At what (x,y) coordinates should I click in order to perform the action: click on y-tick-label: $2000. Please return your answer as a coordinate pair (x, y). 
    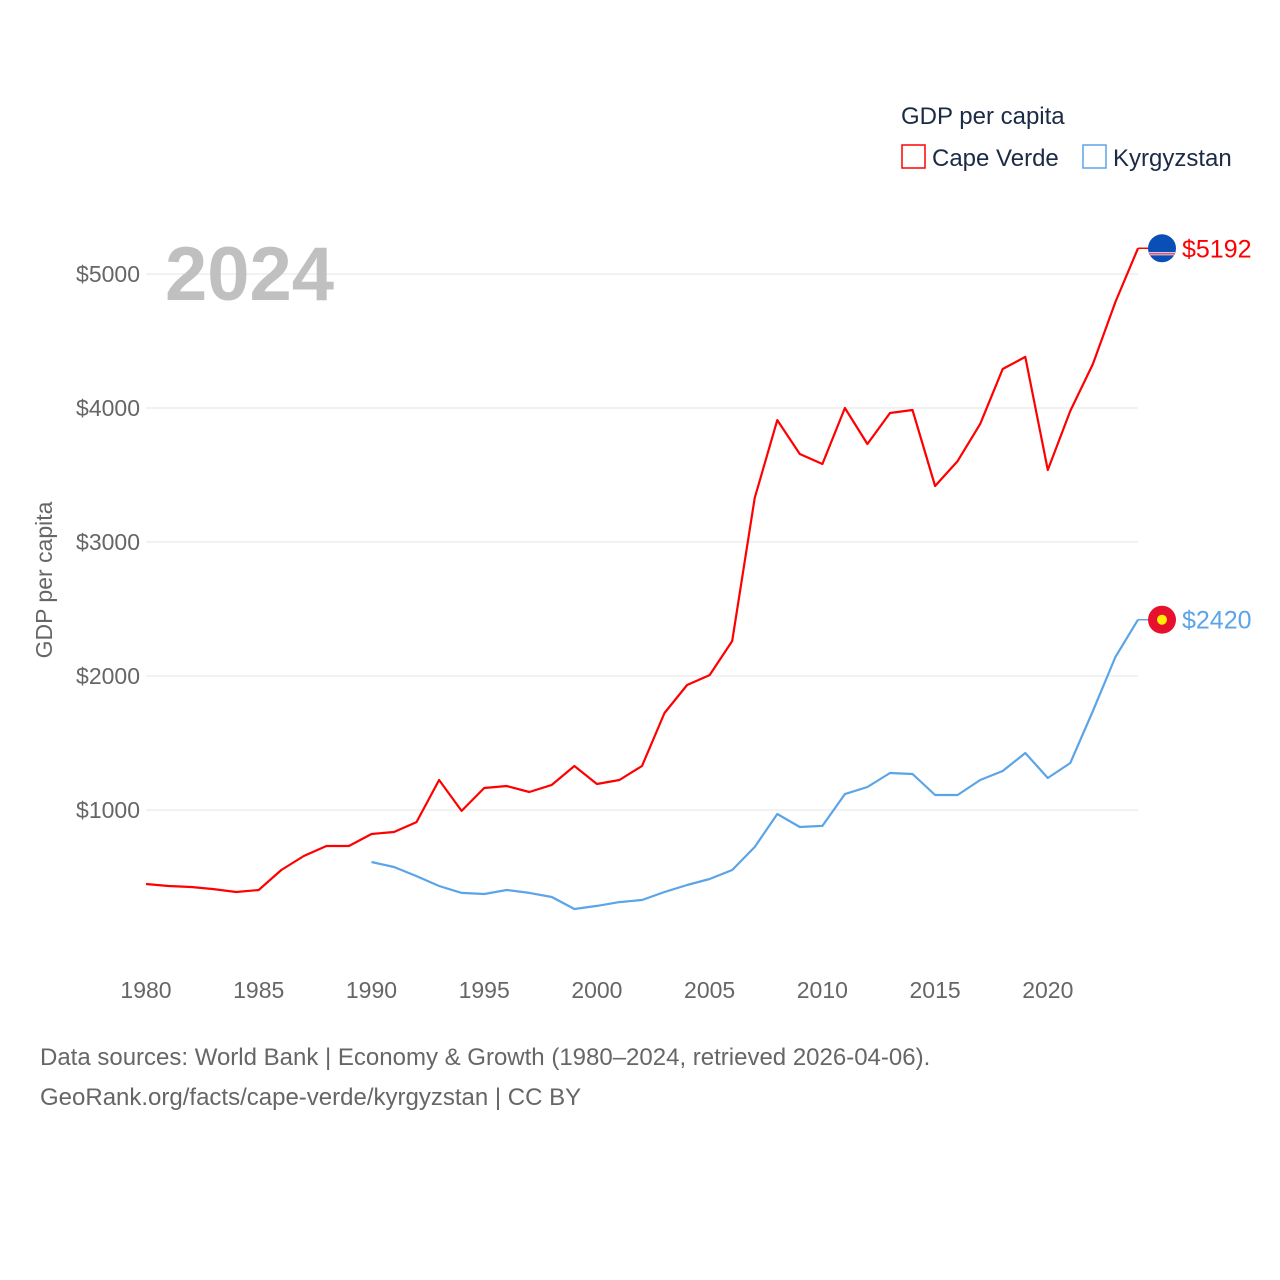
    Looking at the image, I should click on (108, 676).